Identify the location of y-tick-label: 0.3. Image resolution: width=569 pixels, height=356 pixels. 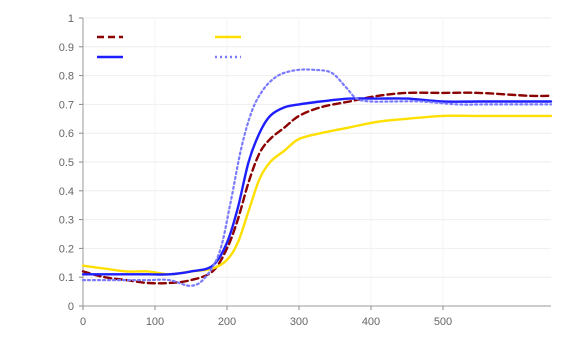
(66, 221).